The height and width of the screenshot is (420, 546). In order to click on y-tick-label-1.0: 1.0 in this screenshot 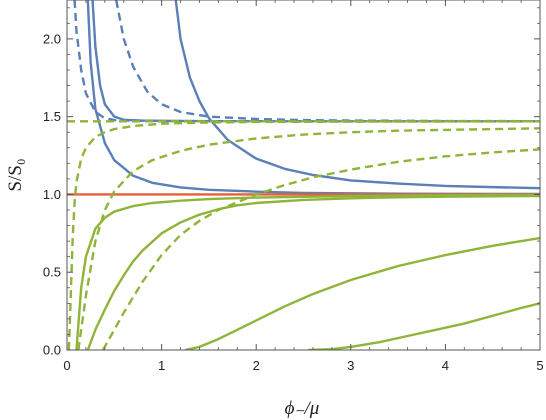, I will do `click(52, 194)`.